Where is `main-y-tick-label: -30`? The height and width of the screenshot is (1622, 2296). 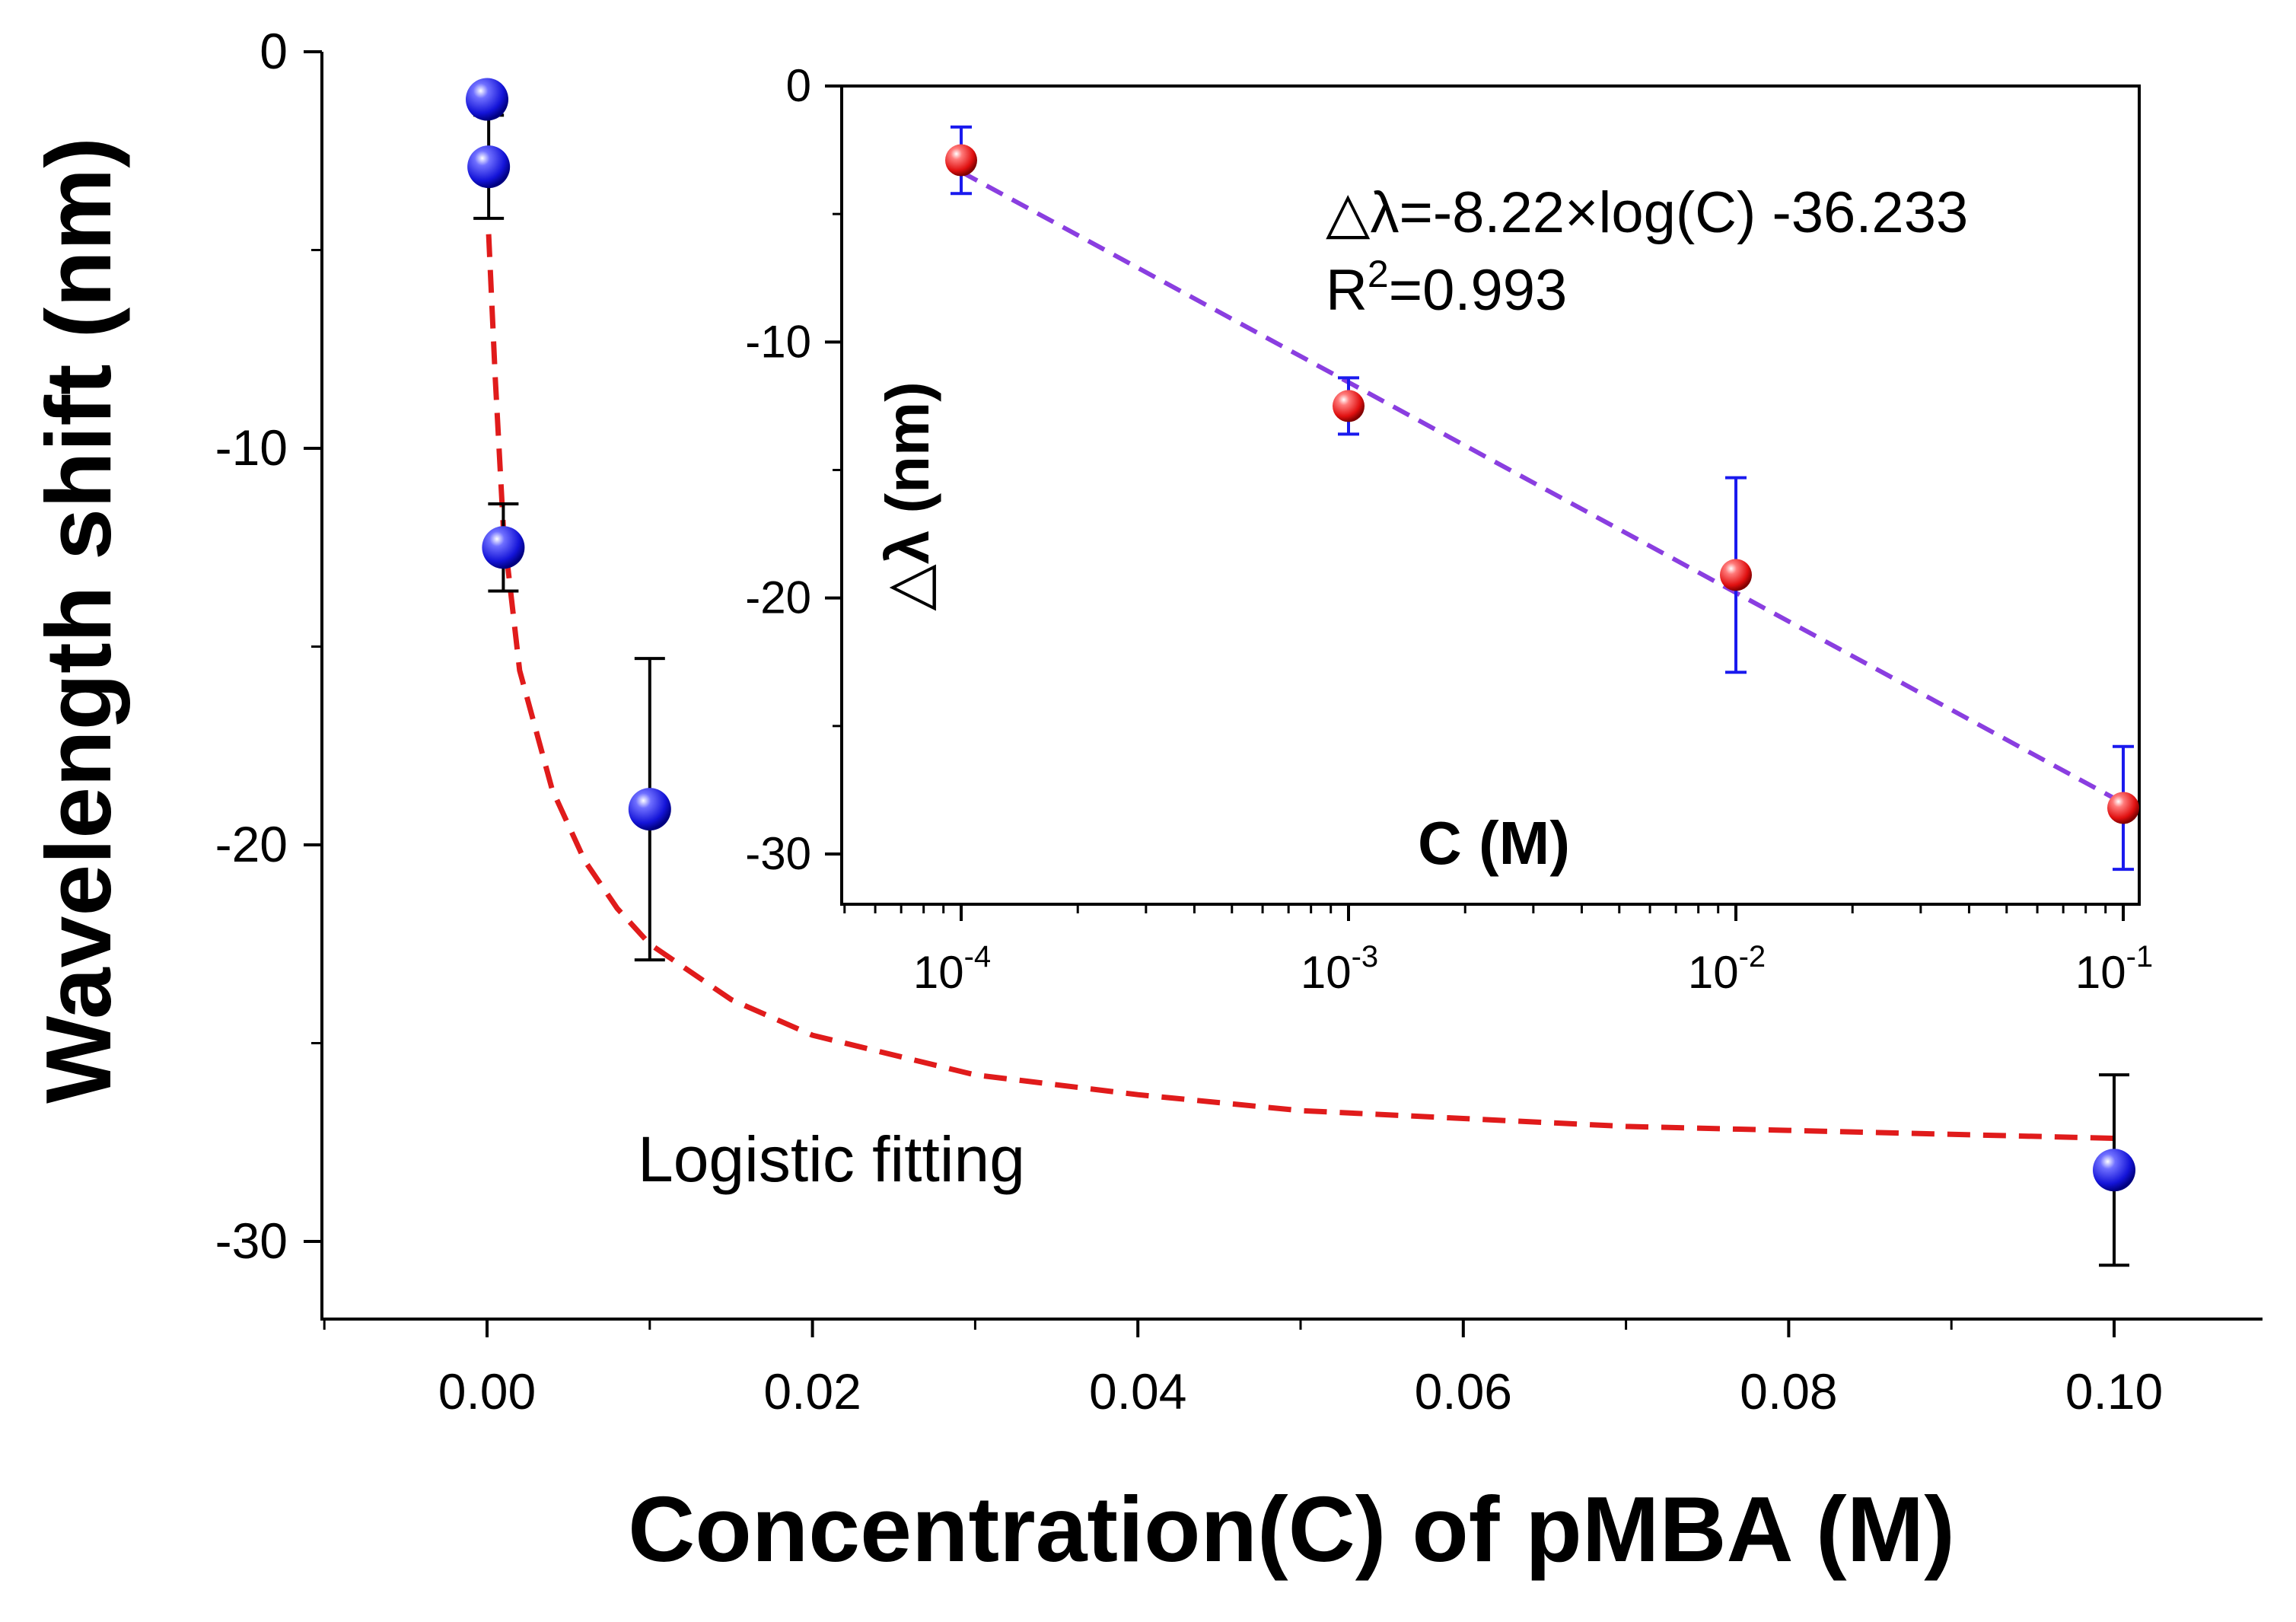
main-y-tick-label: -30 is located at coordinates (251, 1241).